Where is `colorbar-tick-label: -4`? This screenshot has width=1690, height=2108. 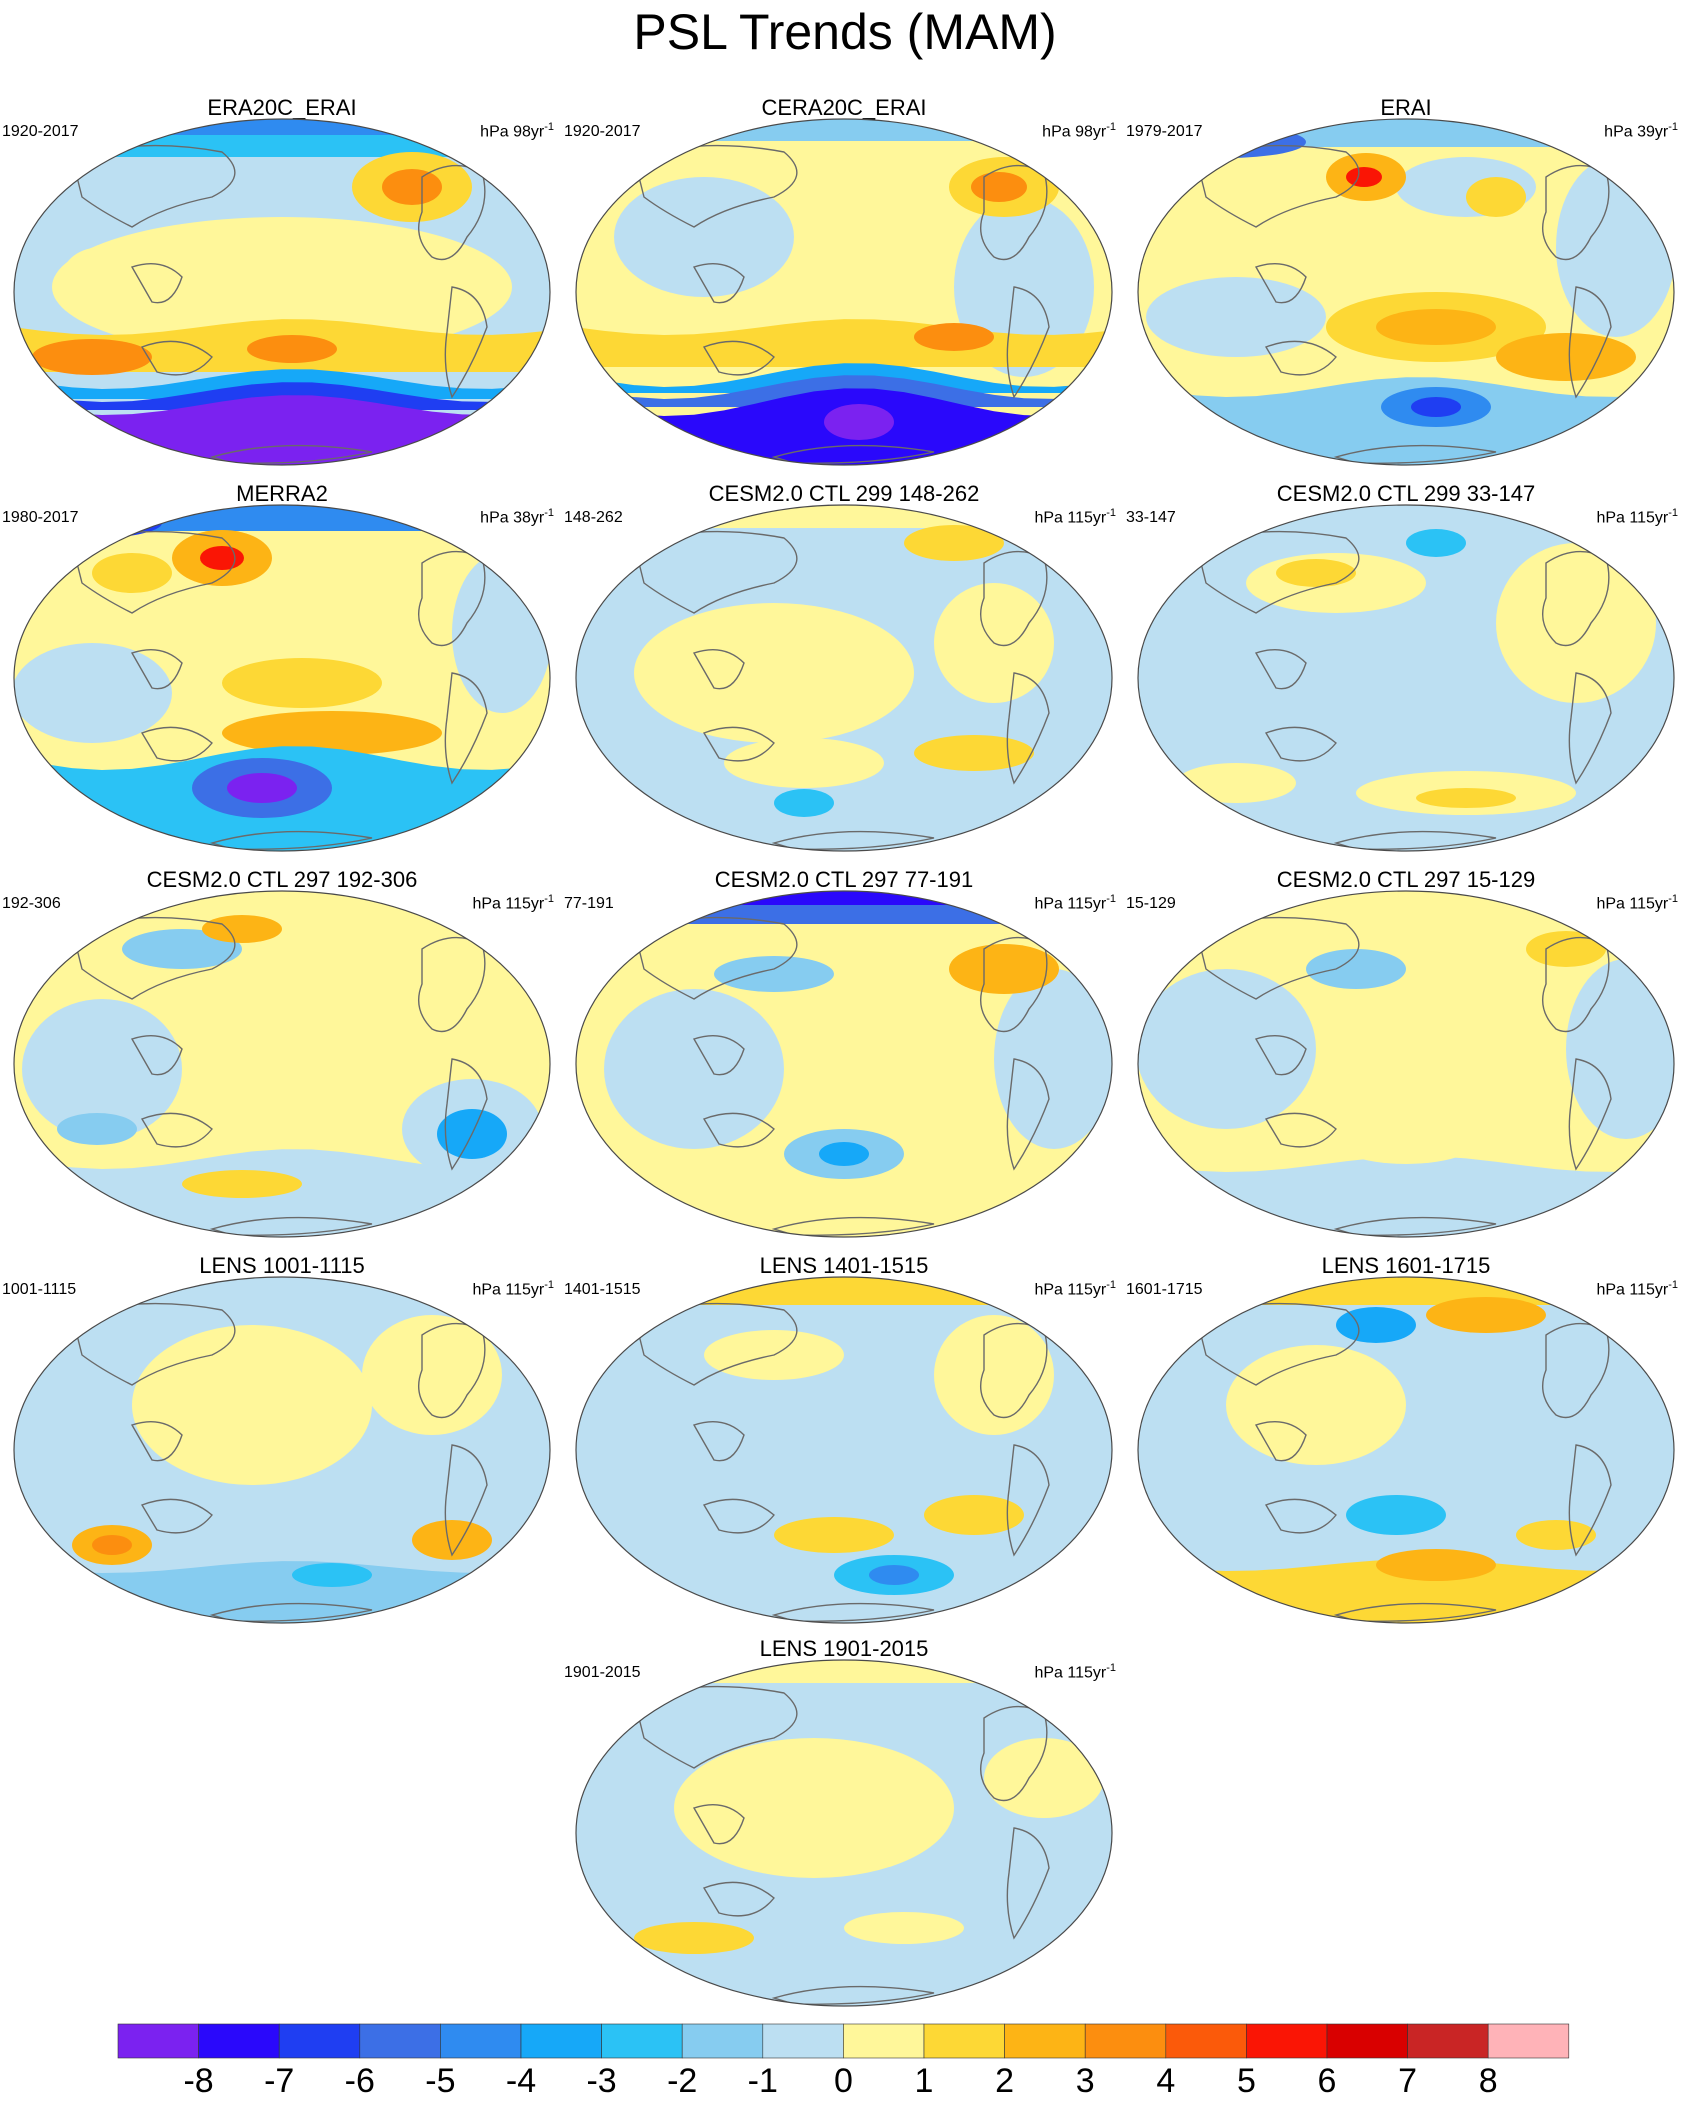
colorbar-tick-label: -4 is located at coordinates (521, 2081).